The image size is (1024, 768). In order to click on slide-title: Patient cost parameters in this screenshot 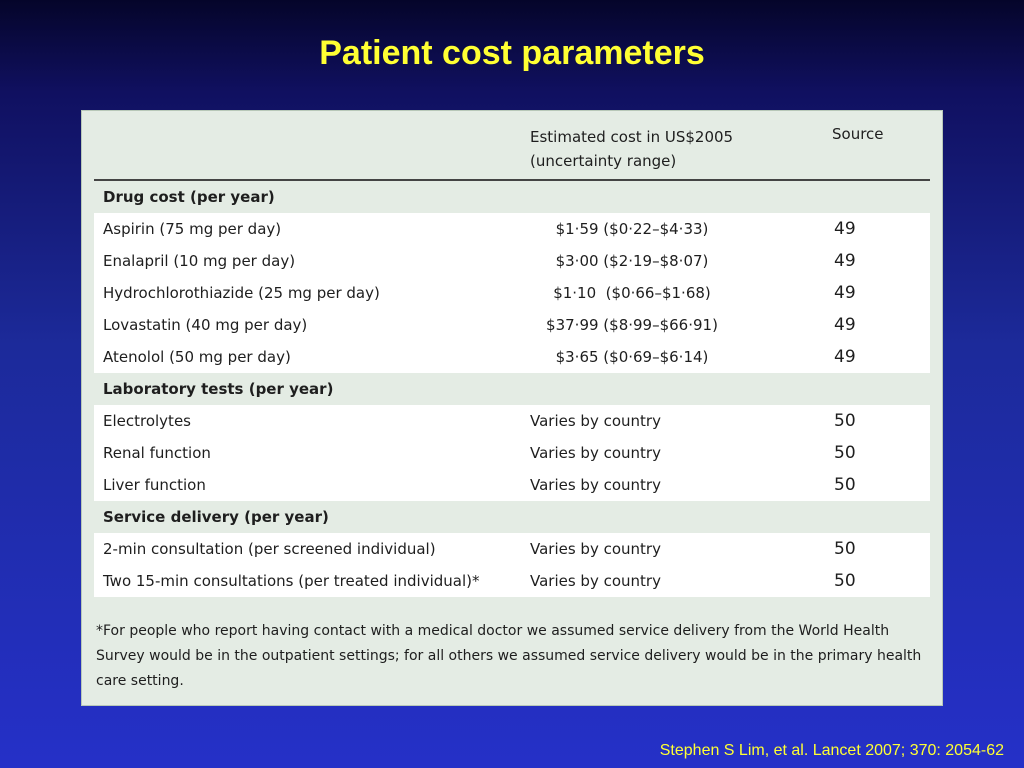, I will do `click(512, 53)`.